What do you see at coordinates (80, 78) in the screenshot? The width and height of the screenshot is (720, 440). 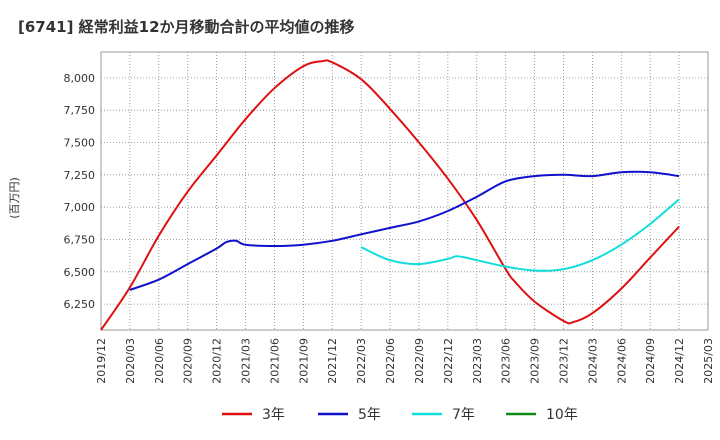 I see `y-tick-label: 8,000` at bounding box center [80, 78].